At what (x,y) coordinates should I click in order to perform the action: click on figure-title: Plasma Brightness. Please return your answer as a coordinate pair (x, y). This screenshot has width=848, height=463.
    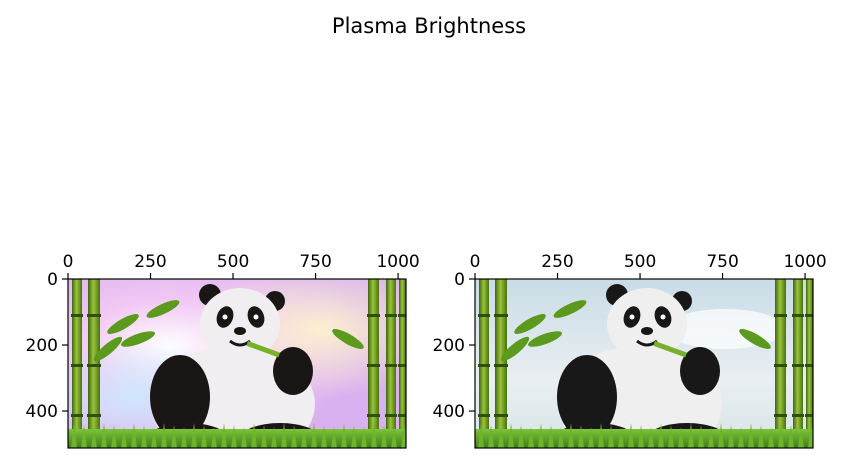
    Looking at the image, I should click on (429, 26).